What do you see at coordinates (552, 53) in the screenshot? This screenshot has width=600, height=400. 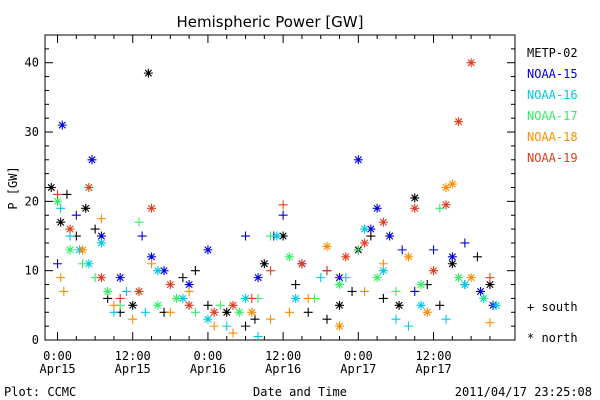 I see `legend-entry: METP-02` at bounding box center [552, 53].